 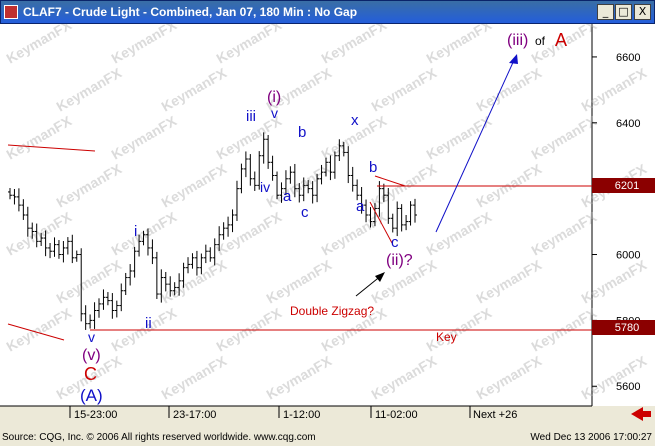 What do you see at coordinates (446, 337) in the screenshot?
I see `key-label: Key` at bounding box center [446, 337].